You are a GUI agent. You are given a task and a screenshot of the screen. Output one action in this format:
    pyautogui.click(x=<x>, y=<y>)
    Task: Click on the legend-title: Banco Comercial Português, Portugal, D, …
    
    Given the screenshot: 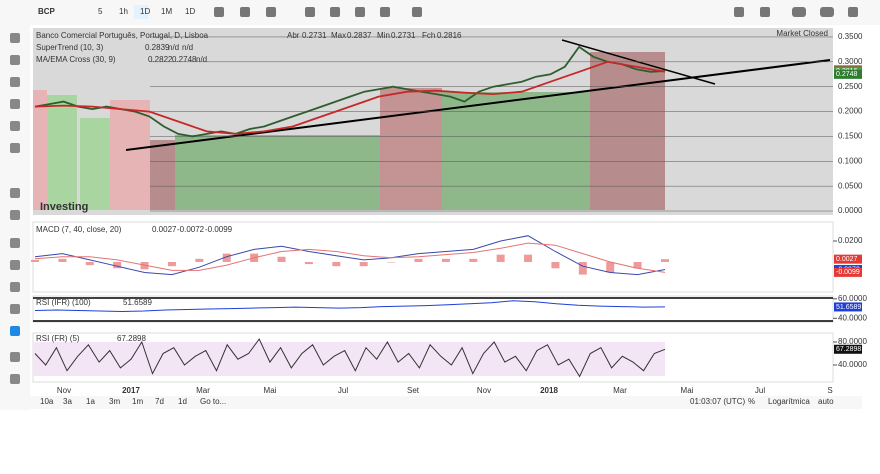 What is the action you would take?
    pyautogui.click(x=122, y=35)
    